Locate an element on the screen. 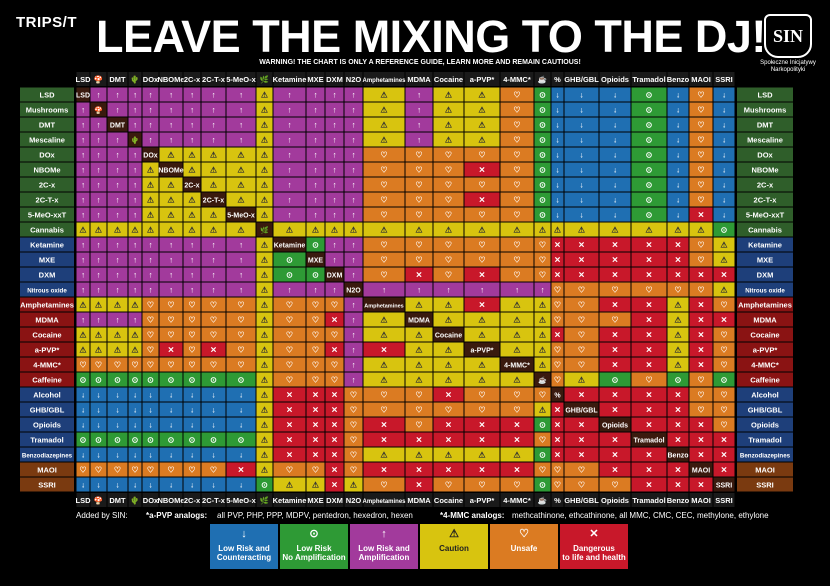 This screenshot has width=830, height=586. row-label-left: MDMA is located at coordinates (47, 320).